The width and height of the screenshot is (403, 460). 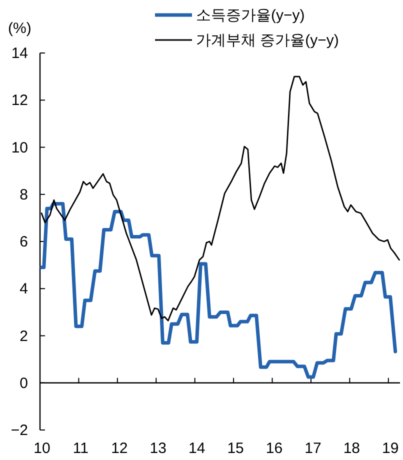 I want to click on y-tick-label: 4, so click(x=24, y=289).